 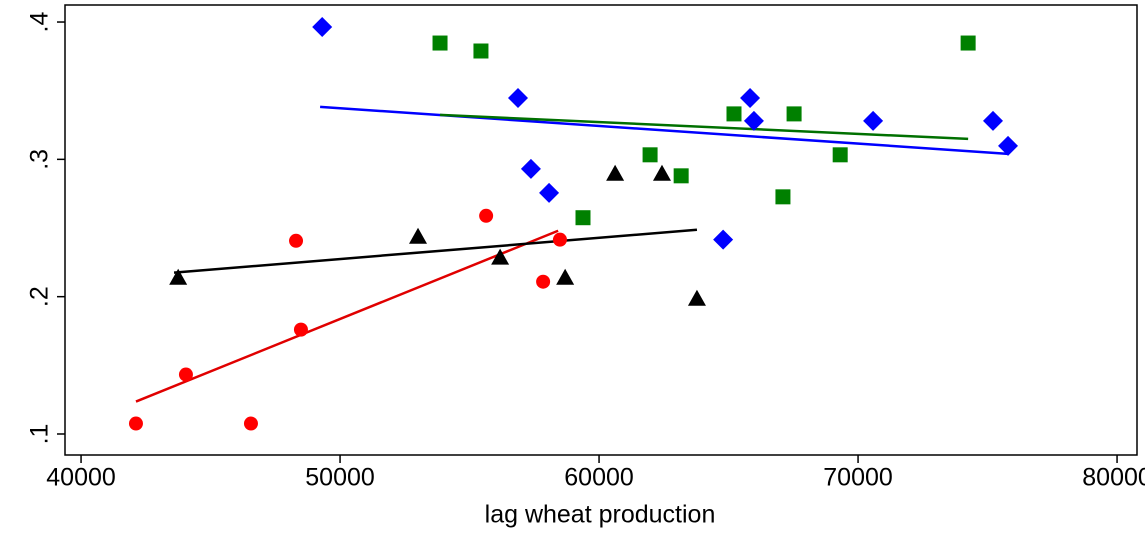 I want to click on y-tick-label: .3, so click(x=40, y=159).